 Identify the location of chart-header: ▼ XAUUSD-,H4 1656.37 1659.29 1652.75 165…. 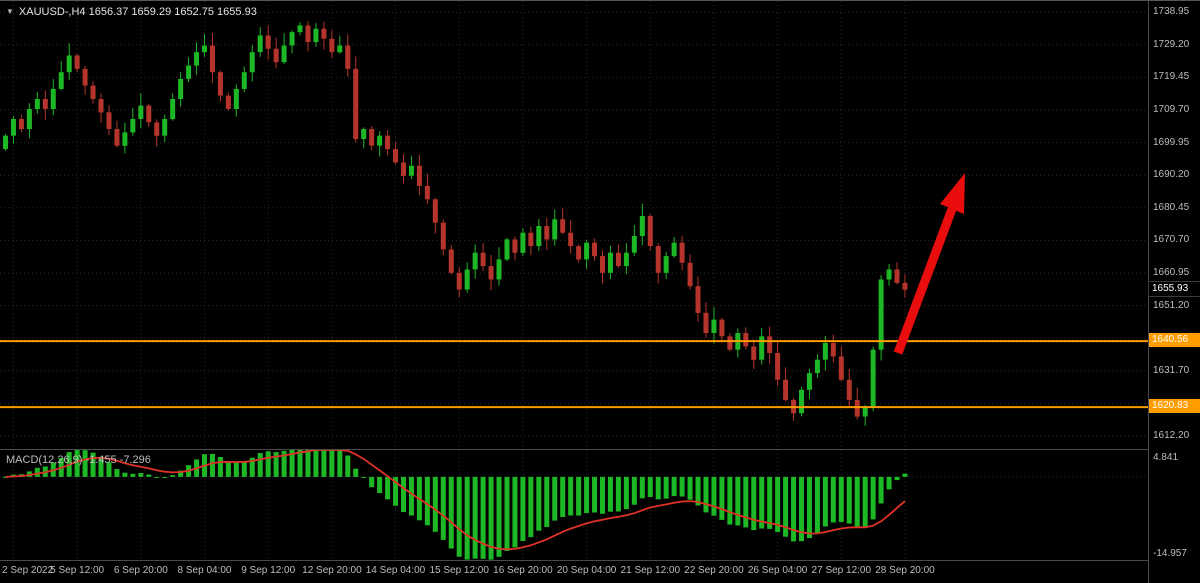
(131, 12).